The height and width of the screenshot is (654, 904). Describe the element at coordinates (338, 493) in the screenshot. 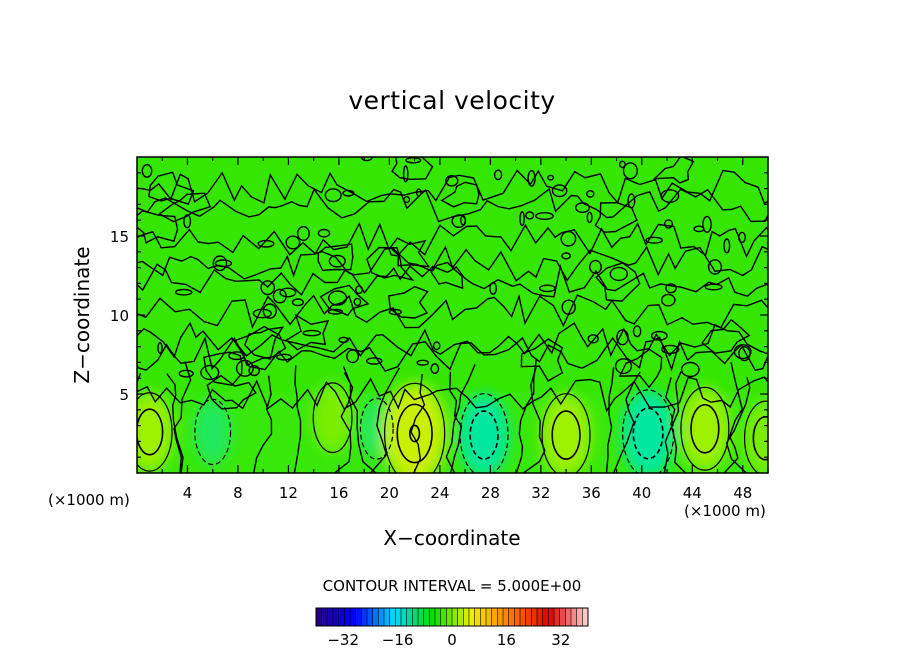

I see `x-tick-label: 16` at that location.